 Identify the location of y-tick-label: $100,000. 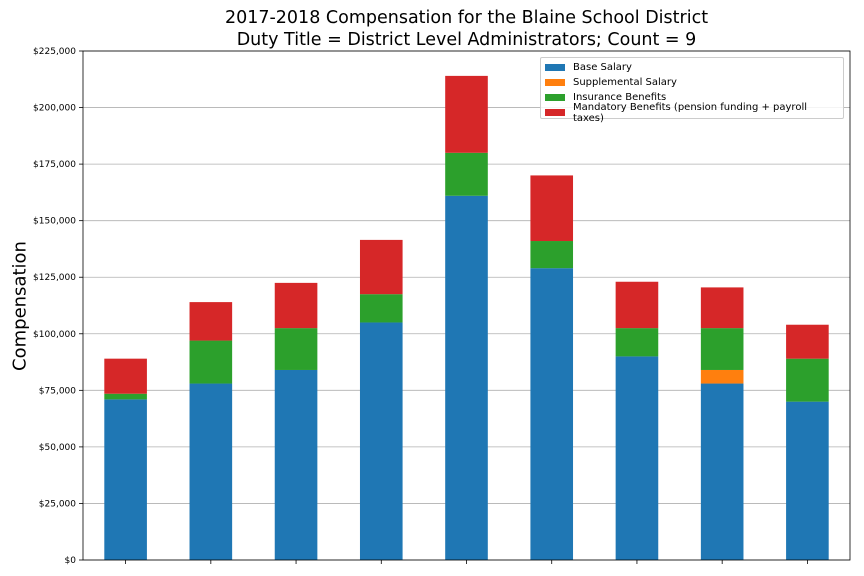
(54, 335).